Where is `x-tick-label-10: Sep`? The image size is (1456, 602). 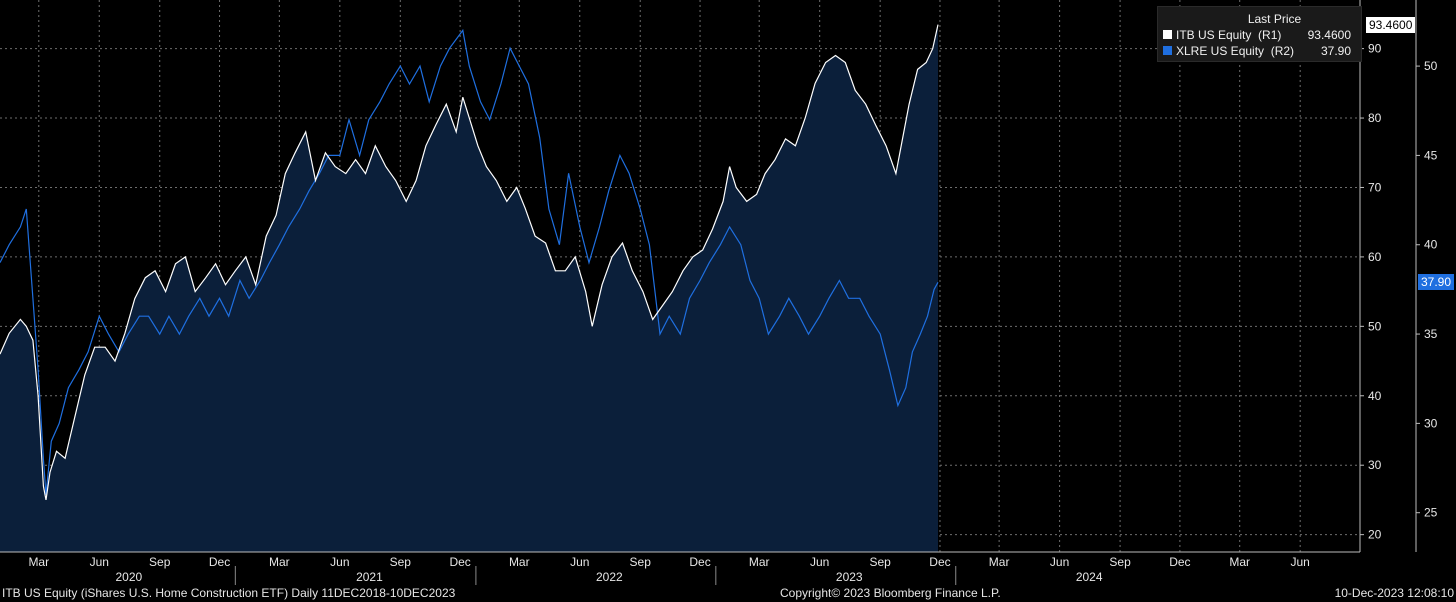 x-tick-label-10: Sep is located at coordinates (641, 562).